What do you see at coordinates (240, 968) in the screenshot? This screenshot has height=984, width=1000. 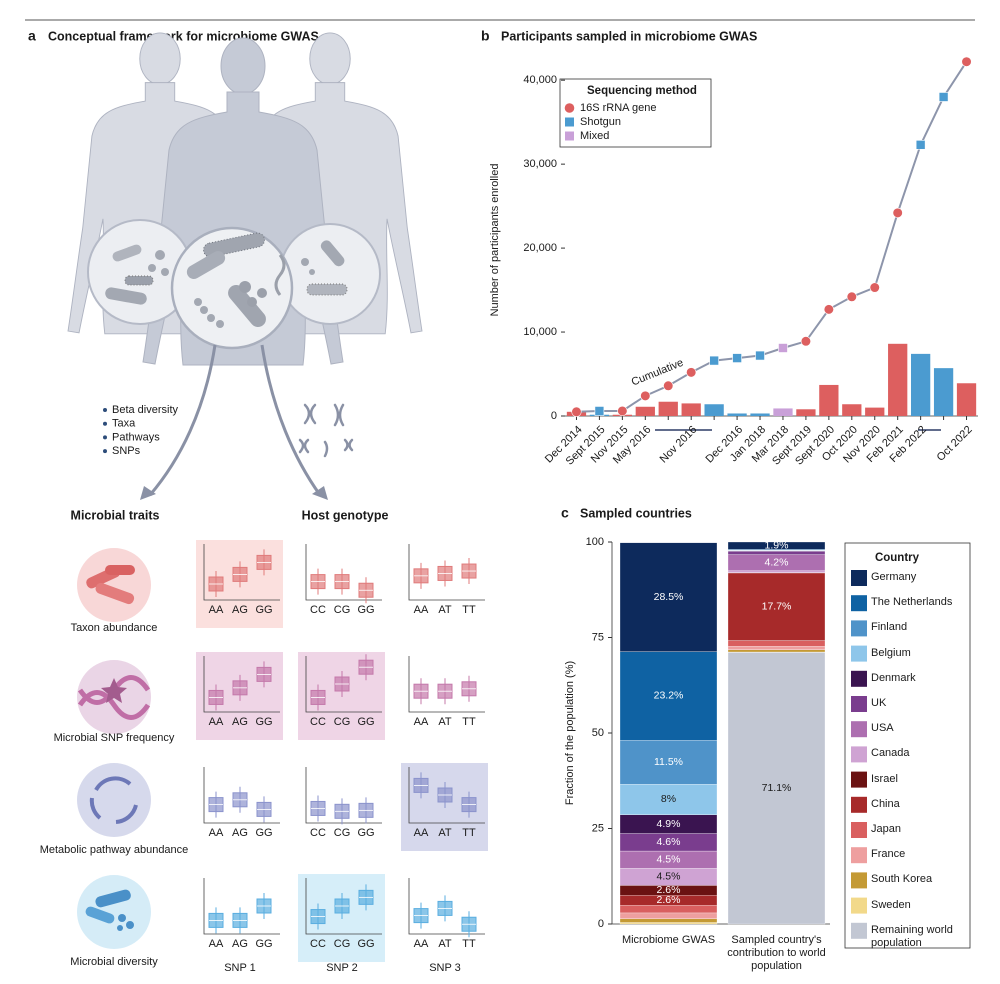 I see `snp-label: SNP 1` at bounding box center [240, 968].